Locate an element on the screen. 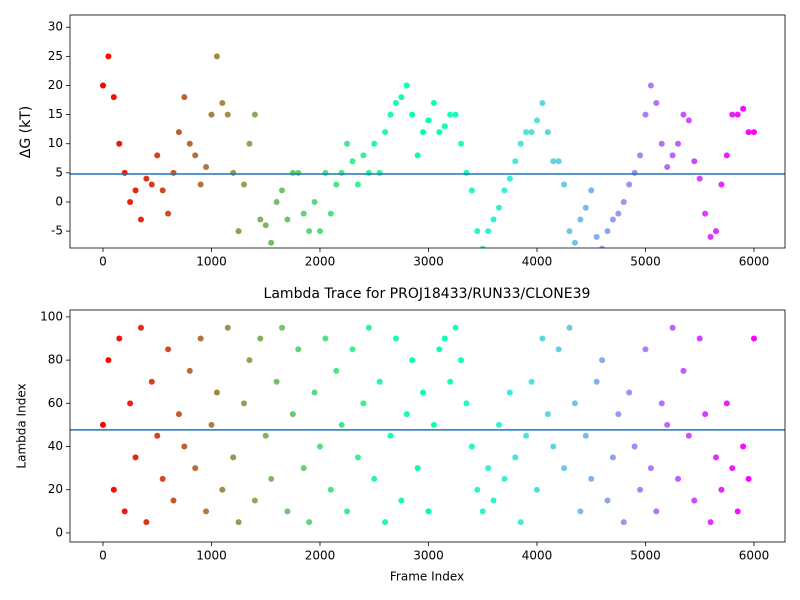  chart-title: Lambda Trace for PROJ18433/RUN33/CLONE39 is located at coordinates (427, 294).